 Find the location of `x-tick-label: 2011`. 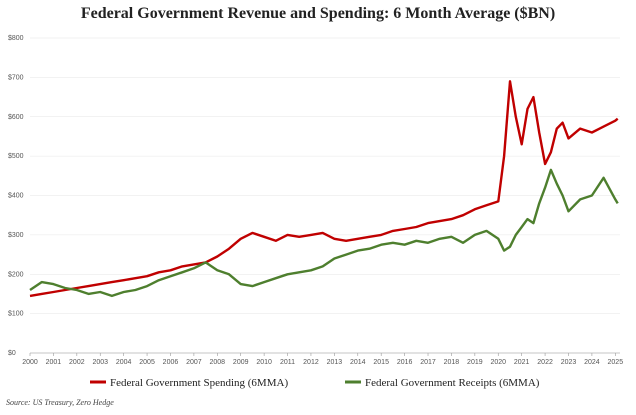

x-tick-label: 2011 is located at coordinates (287, 362).